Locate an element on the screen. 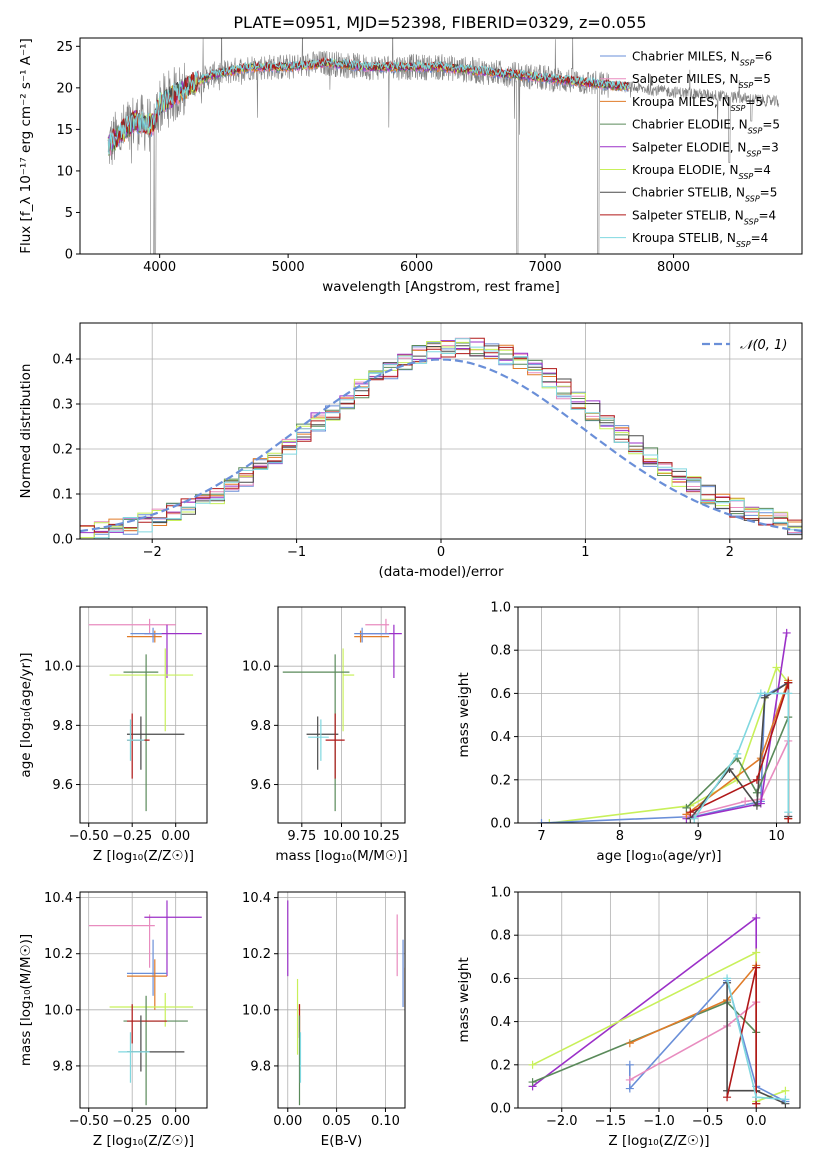 The image size is (819, 1170). x-tick-label: 7 is located at coordinates (541, 836).